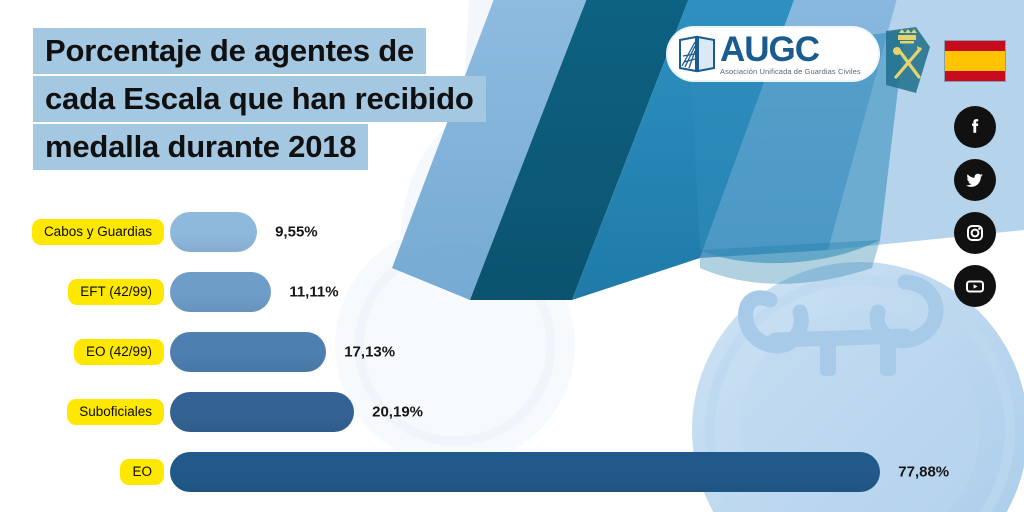  I want to click on bar-value-label: 17,13%, so click(370, 352).